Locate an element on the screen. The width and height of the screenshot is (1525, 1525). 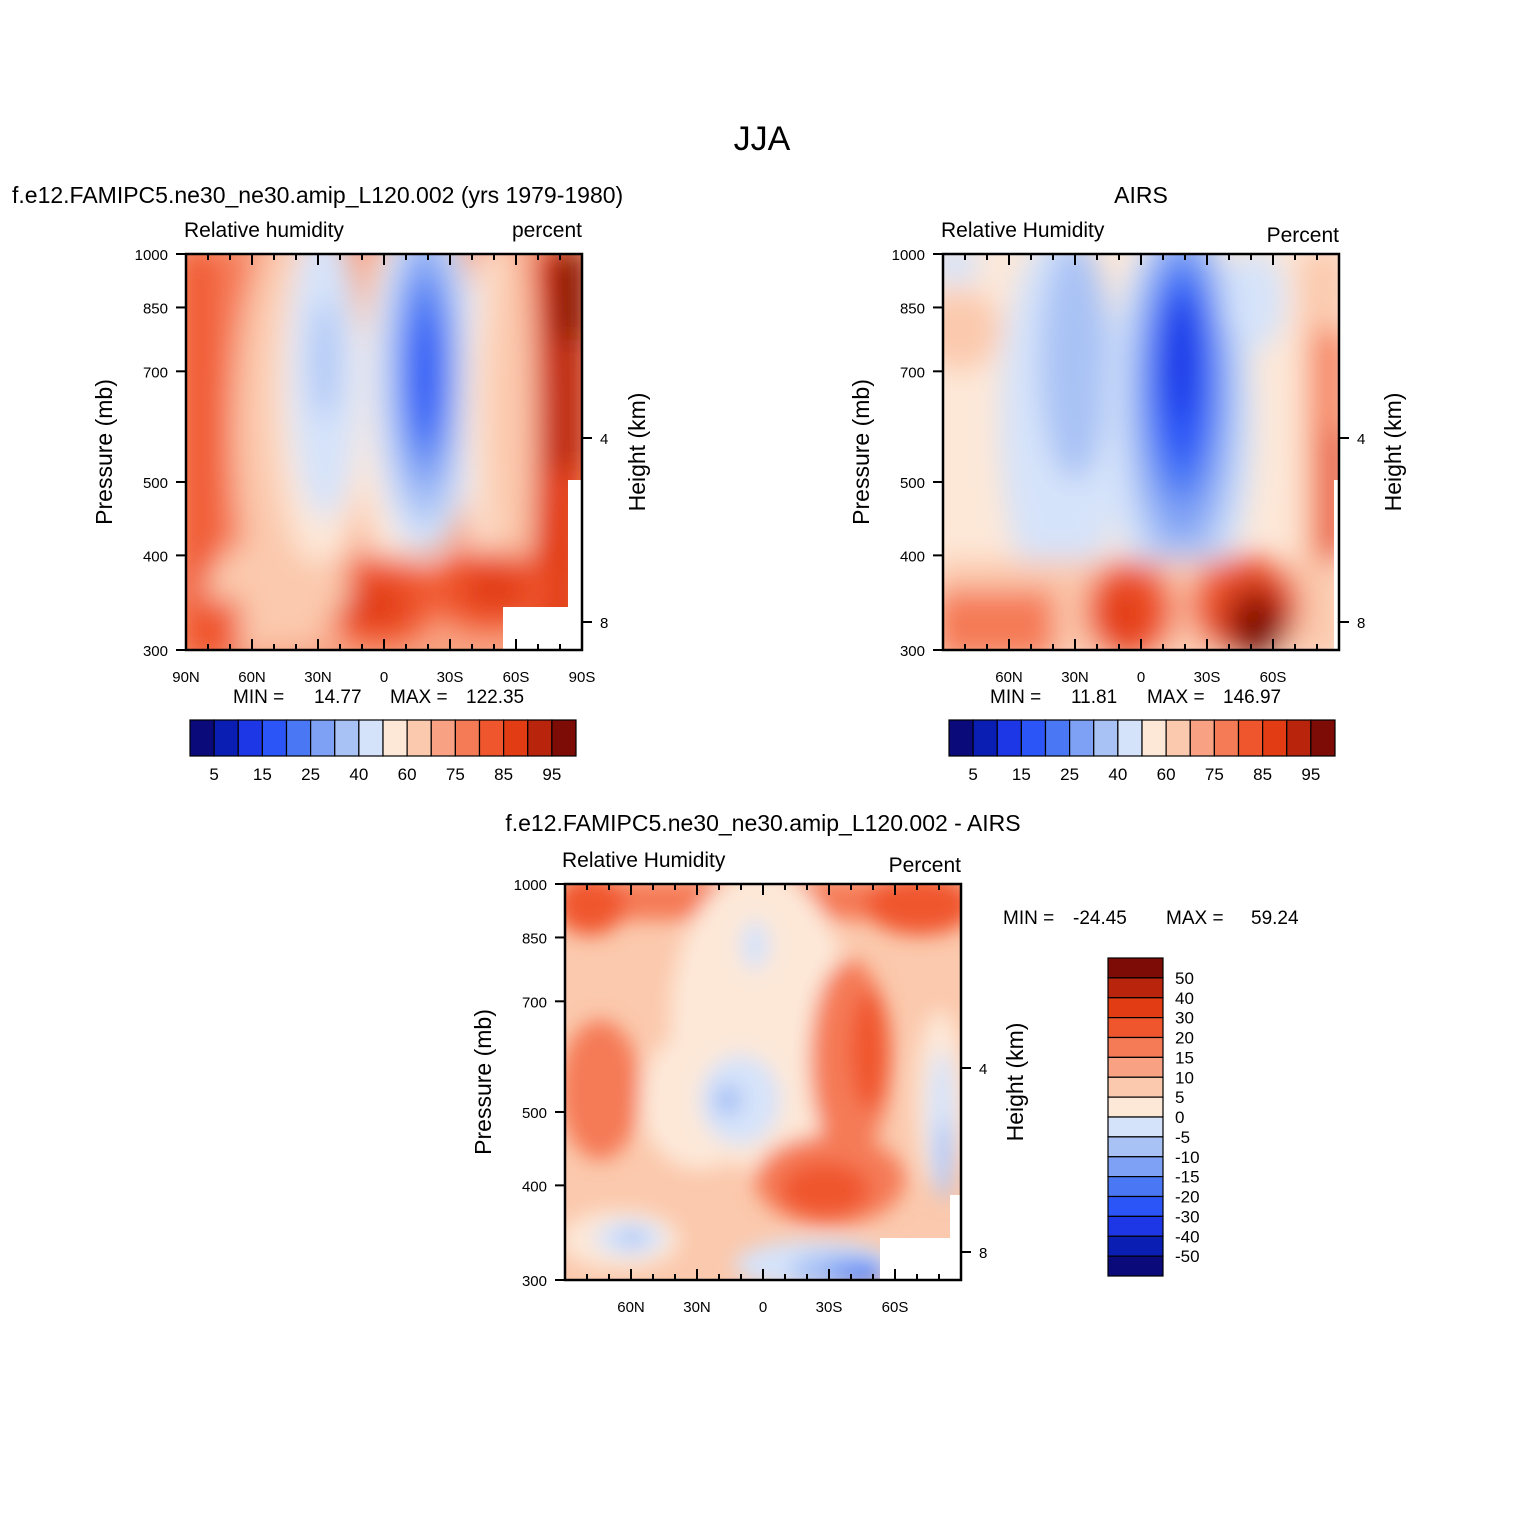
stats-line: MIN = 11.81 MAX = 146.97 is located at coordinates (1135, 697).